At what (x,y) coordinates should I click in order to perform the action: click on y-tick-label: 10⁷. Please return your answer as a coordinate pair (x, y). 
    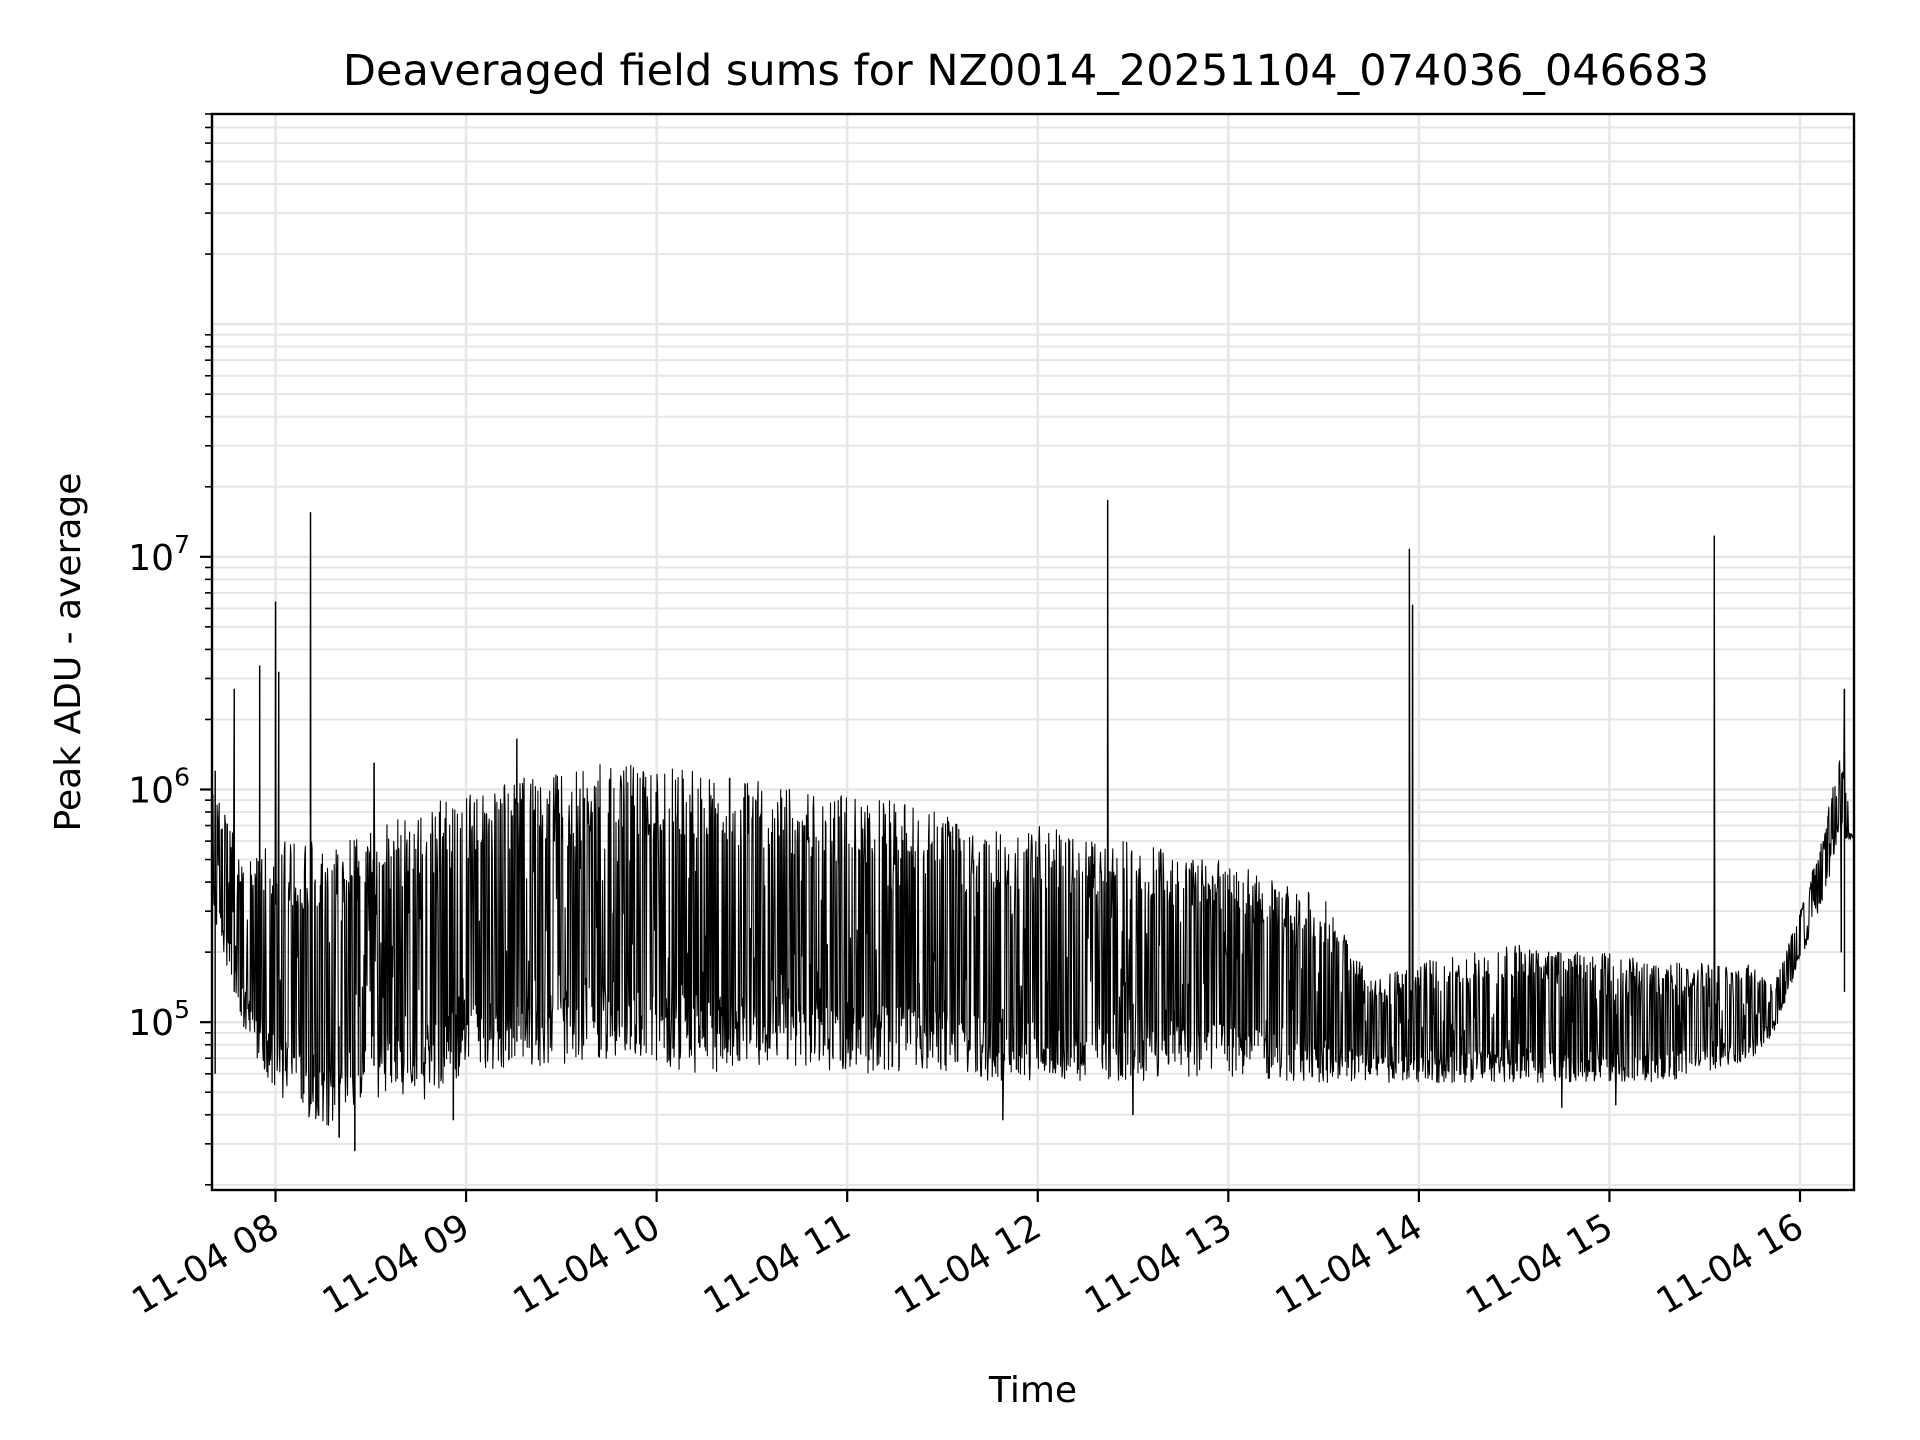
    Looking at the image, I should click on (159, 554).